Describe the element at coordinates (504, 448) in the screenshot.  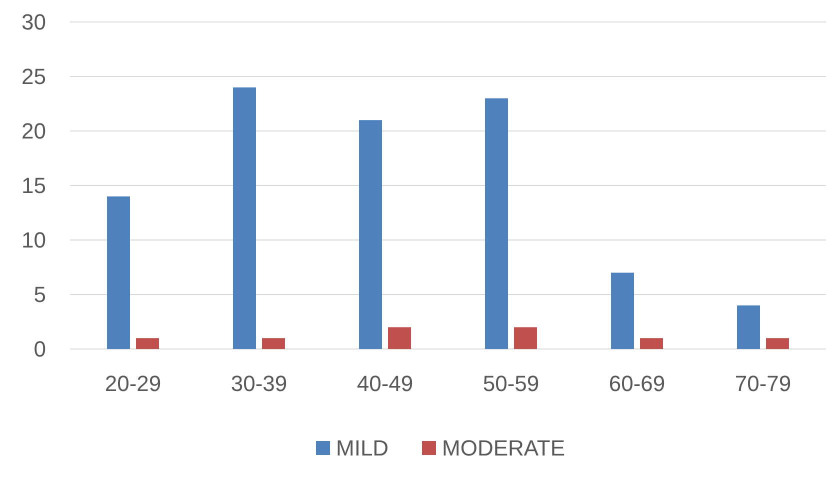
I see `legend-label: MODERATE` at that location.